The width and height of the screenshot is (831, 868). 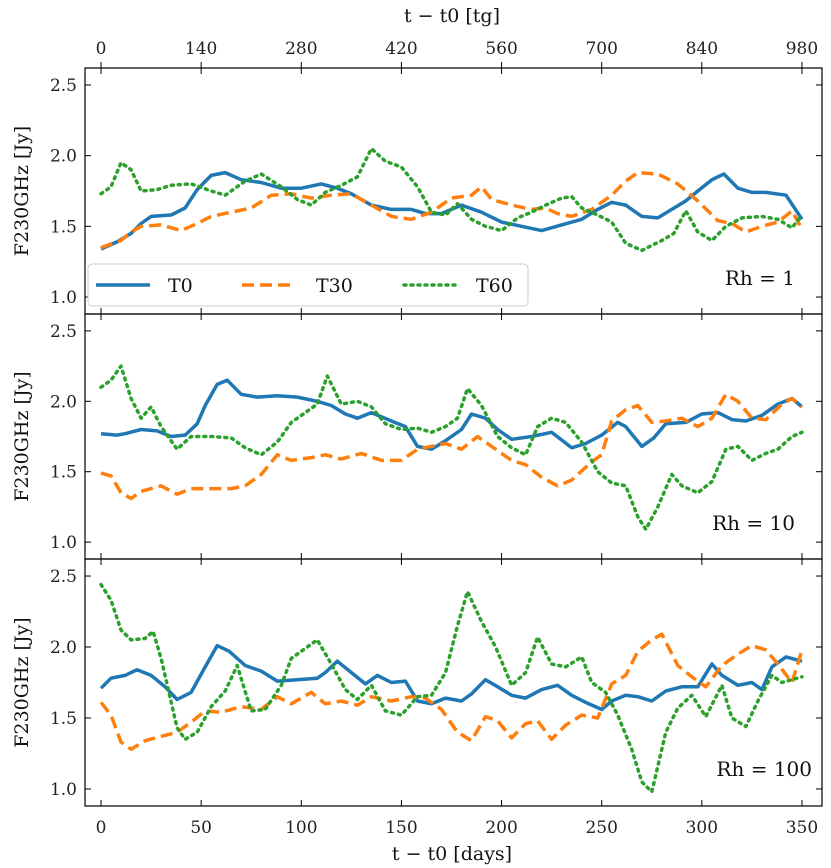 What do you see at coordinates (702, 49) in the screenshot?
I see `top-tick-label: 840` at bounding box center [702, 49].